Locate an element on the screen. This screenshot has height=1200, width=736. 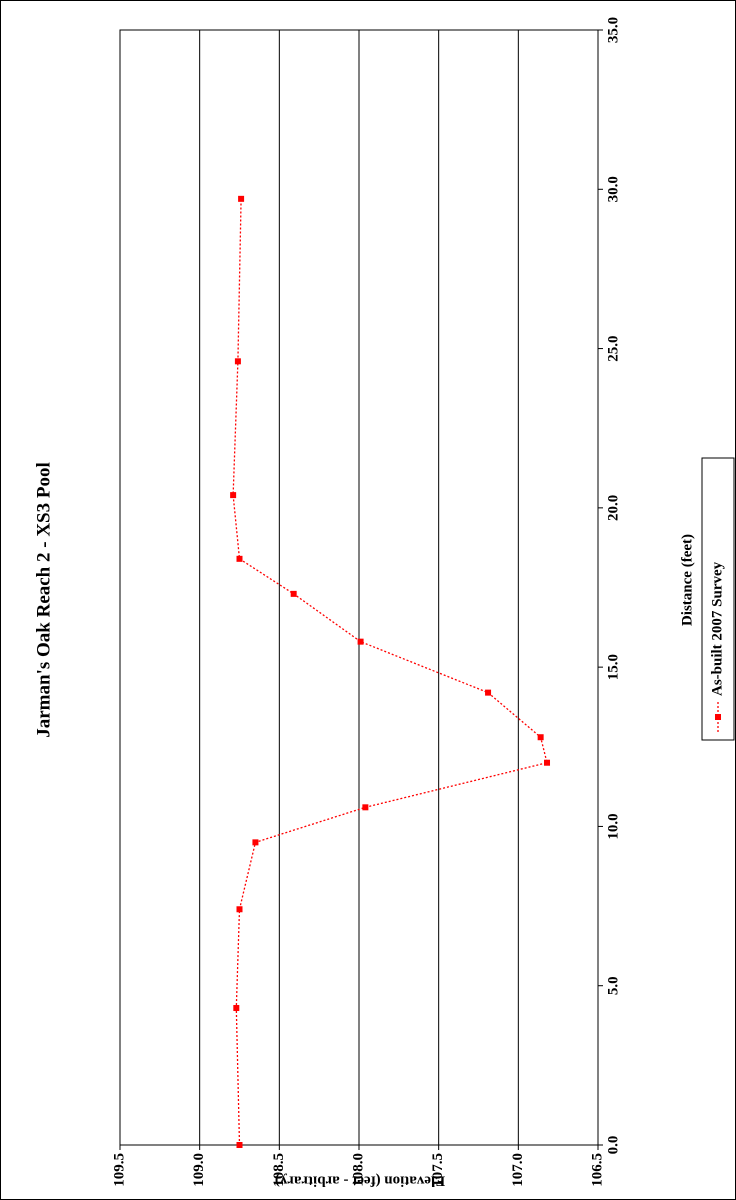
legend-box is located at coordinates (718, 599).